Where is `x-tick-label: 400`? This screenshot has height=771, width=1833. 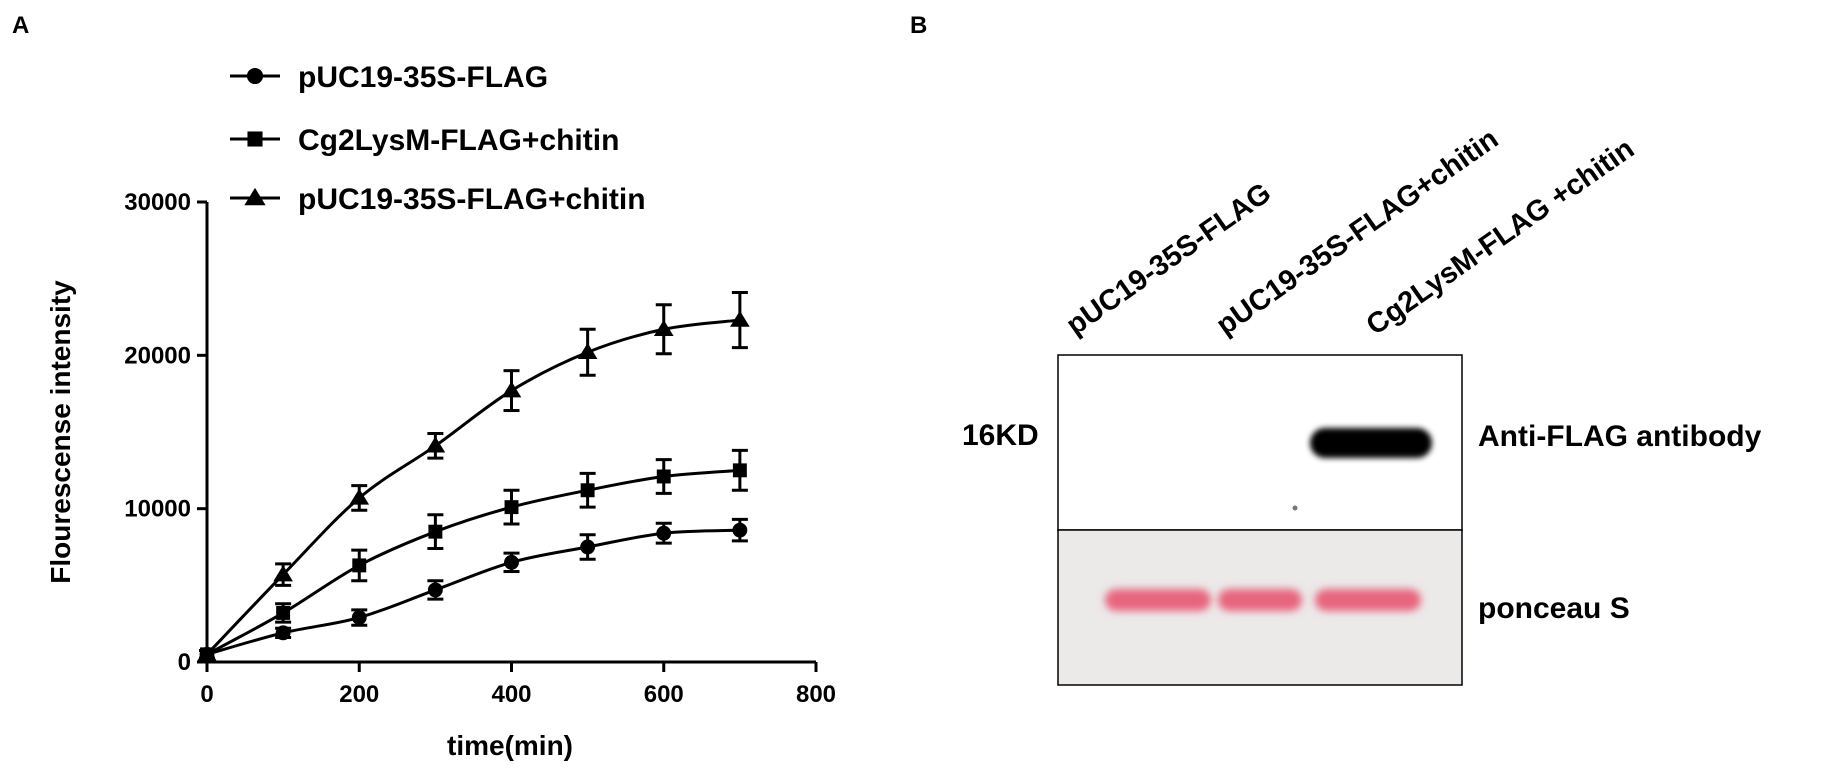
x-tick-label: 400 is located at coordinates (511, 694).